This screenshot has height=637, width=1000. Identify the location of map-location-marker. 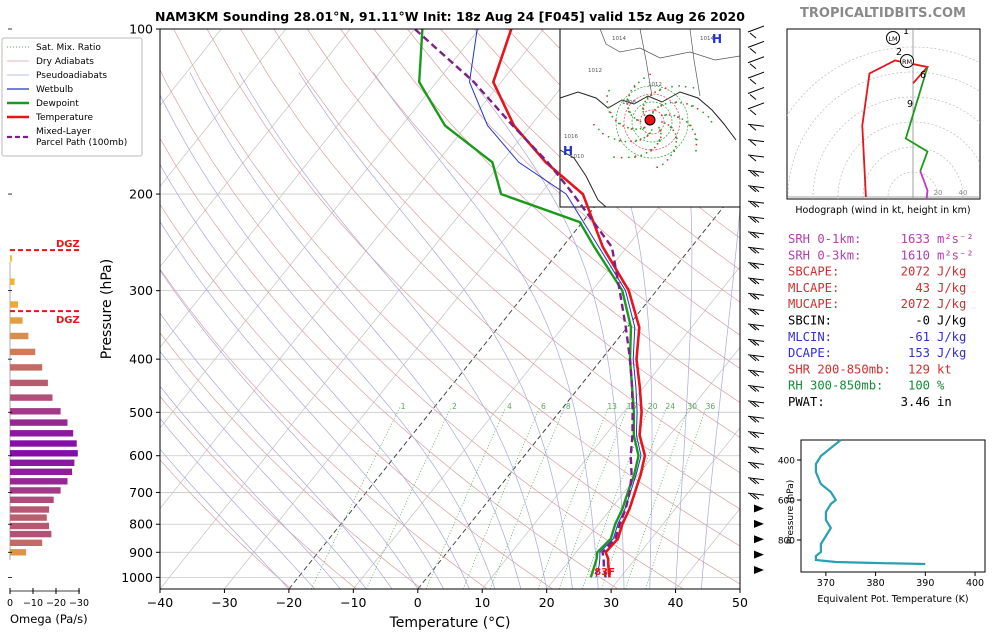
(650, 120).